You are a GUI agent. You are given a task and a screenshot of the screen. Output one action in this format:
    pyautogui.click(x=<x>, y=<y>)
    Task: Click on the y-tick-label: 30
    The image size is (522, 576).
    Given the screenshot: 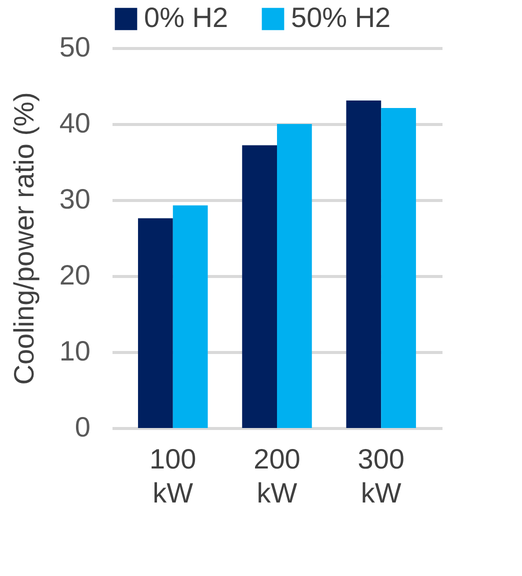 What is the action you would take?
    pyautogui.click(x=74, y=199)
    